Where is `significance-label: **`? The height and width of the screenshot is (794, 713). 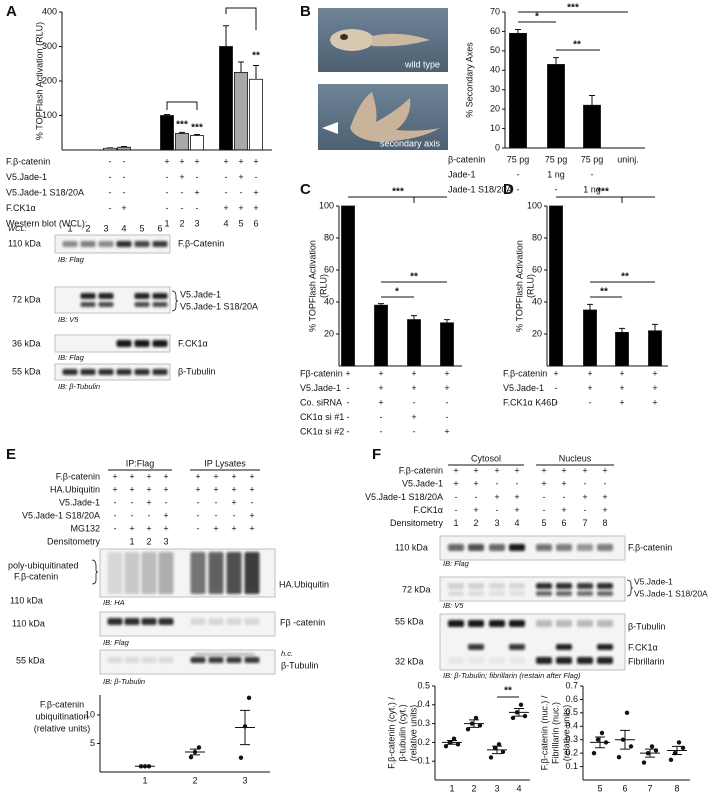
significance-label: ** is located at coordinates (508, 691).